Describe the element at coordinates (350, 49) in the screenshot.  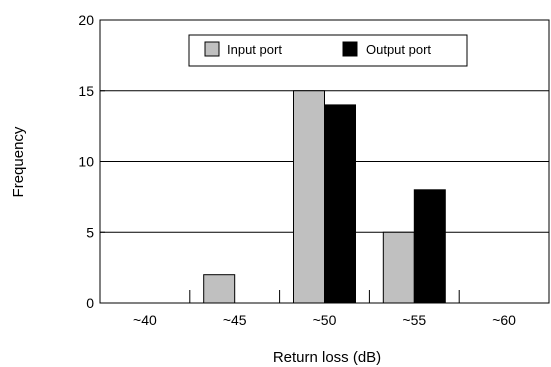
I see `legend-swatch-output-port` at that location.